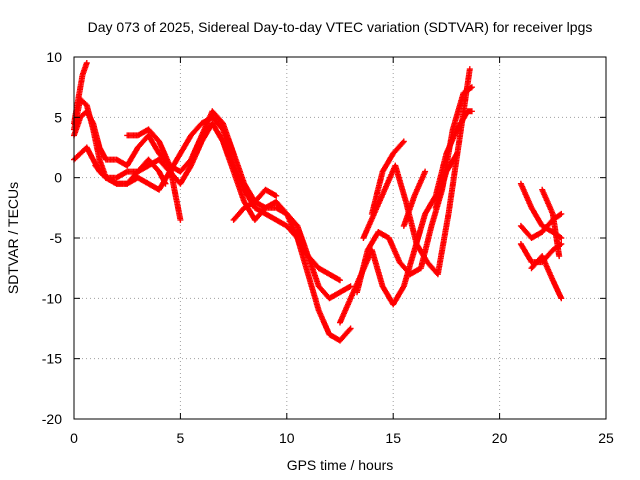 Image resolution: width=640 pixels, height=480 pixels. What do you see at coordinates (393, 438) in the screenshot?
I see `x-tick-label: 15` at bounding box center [393, 438].